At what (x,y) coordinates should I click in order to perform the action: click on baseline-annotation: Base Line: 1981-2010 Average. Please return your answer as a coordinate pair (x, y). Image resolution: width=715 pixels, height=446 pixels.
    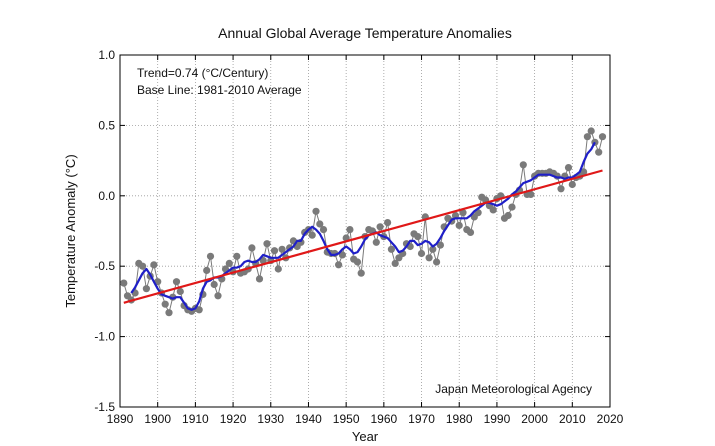
    Looking at the image, I should click on (219, 90).